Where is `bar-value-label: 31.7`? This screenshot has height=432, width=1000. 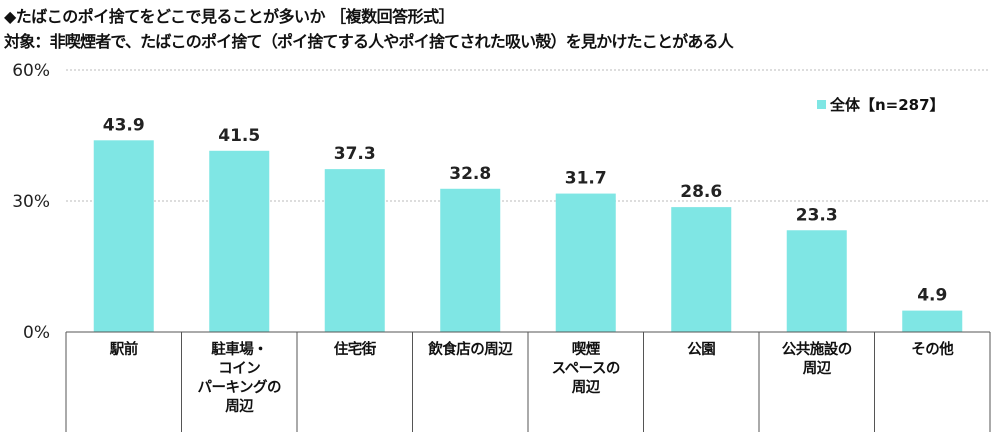
bar-value-label: 31.7 is located at coordinates (586, 179).